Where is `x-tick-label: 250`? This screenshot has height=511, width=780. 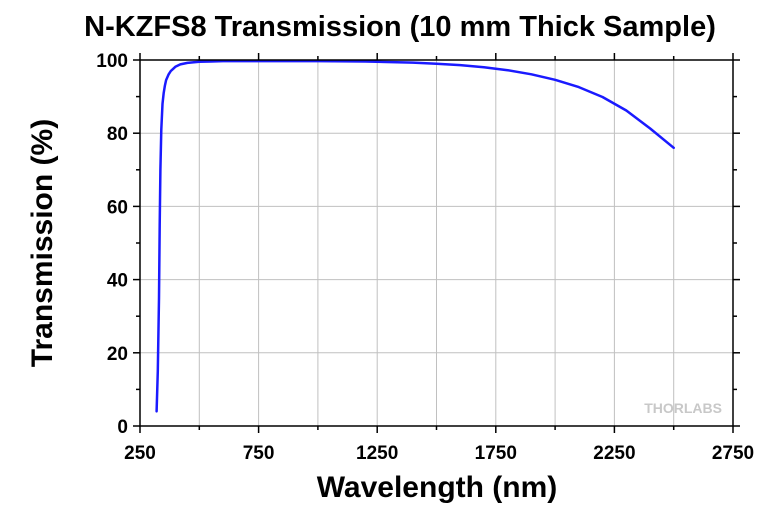 x-tick-label: 250 is located at coordinates (140, 453).